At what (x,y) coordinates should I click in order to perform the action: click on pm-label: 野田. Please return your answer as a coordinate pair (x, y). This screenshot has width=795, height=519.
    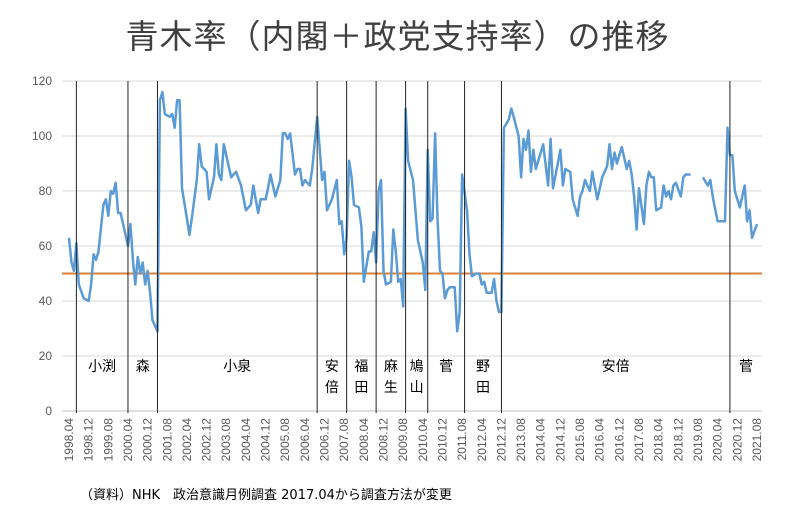
    Looking at the image, I should click on (483, 377).